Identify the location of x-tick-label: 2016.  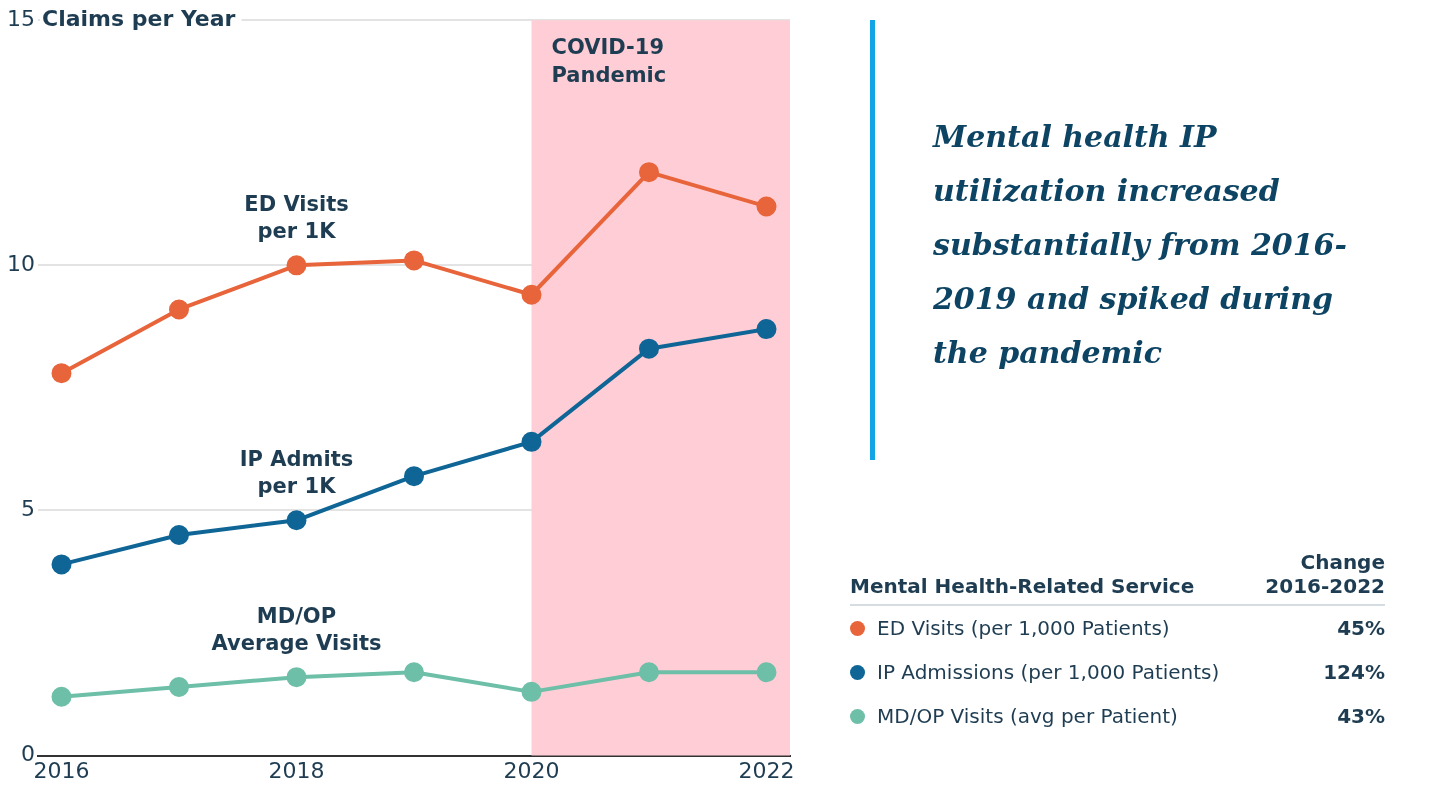
(61, 770).